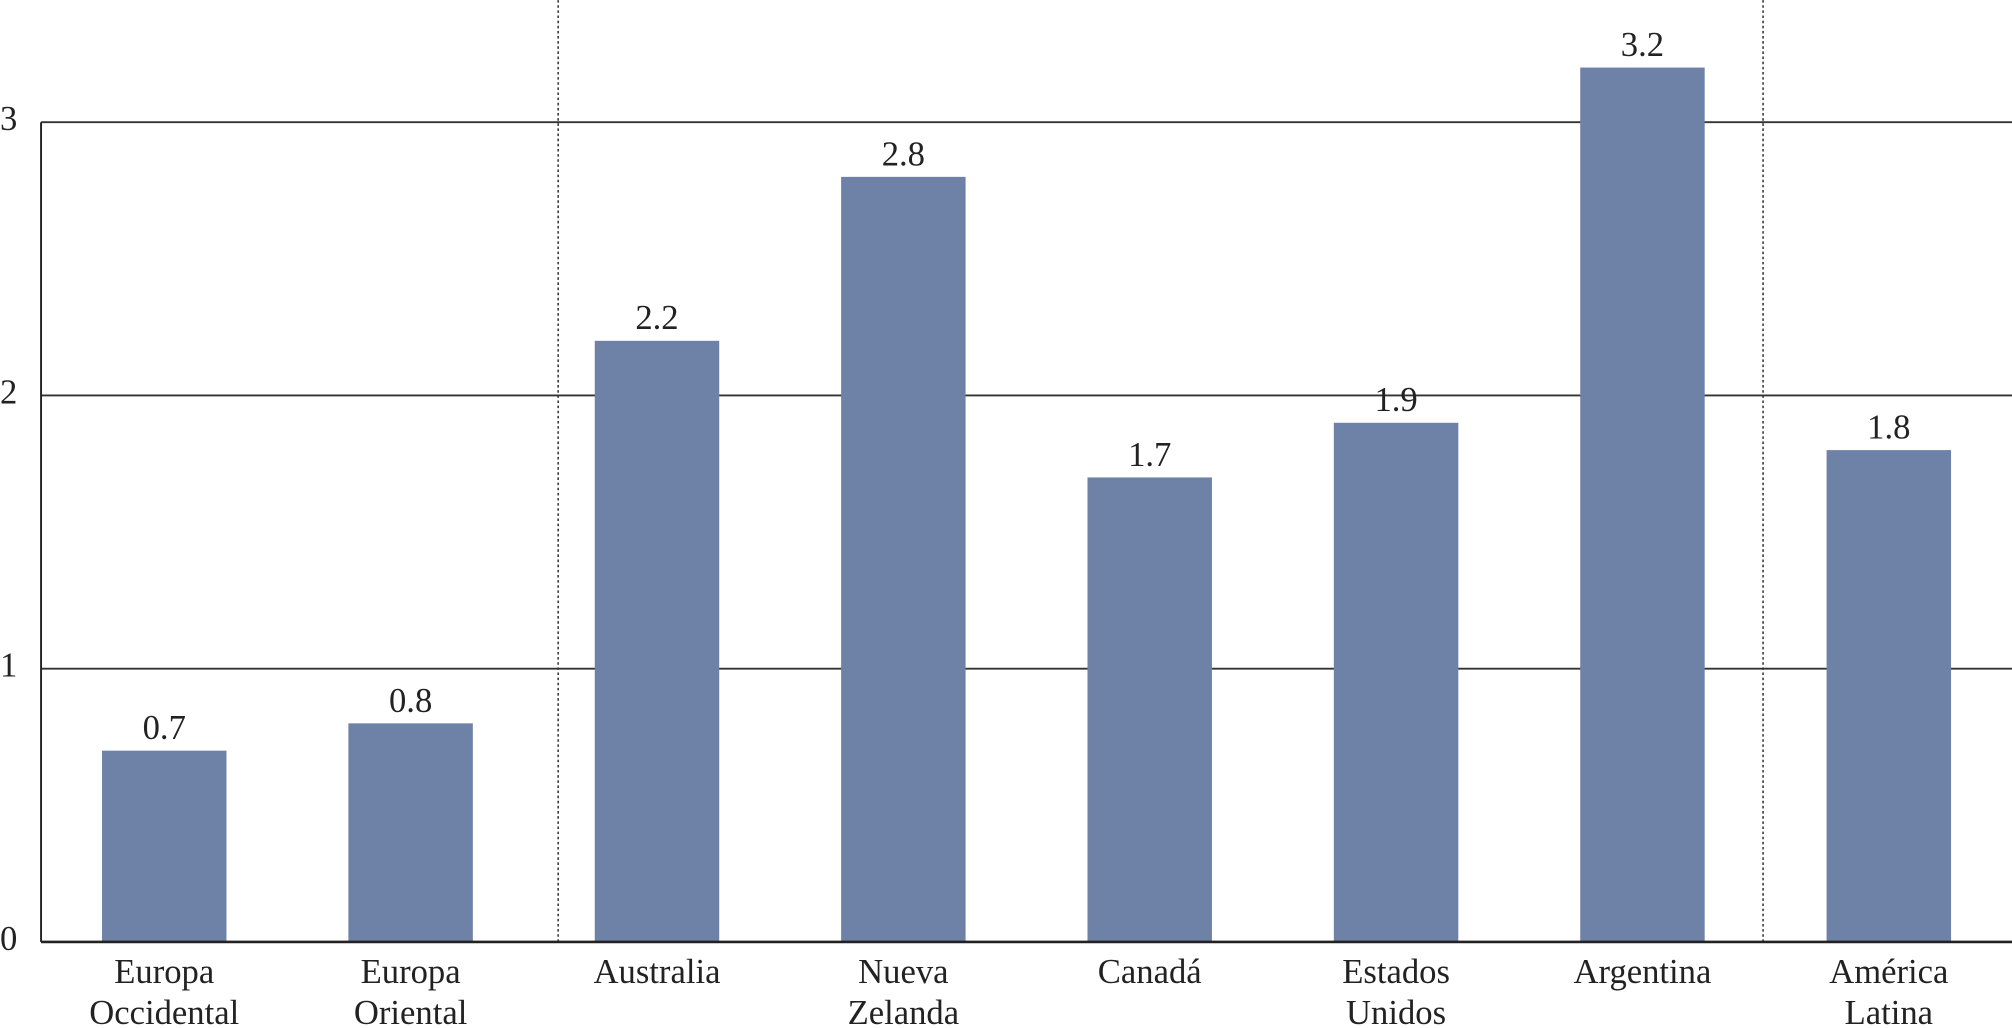 The width and height of the screenshot is (2012, 1028). I want to click on value-label: 0.7, so click(164, 728).